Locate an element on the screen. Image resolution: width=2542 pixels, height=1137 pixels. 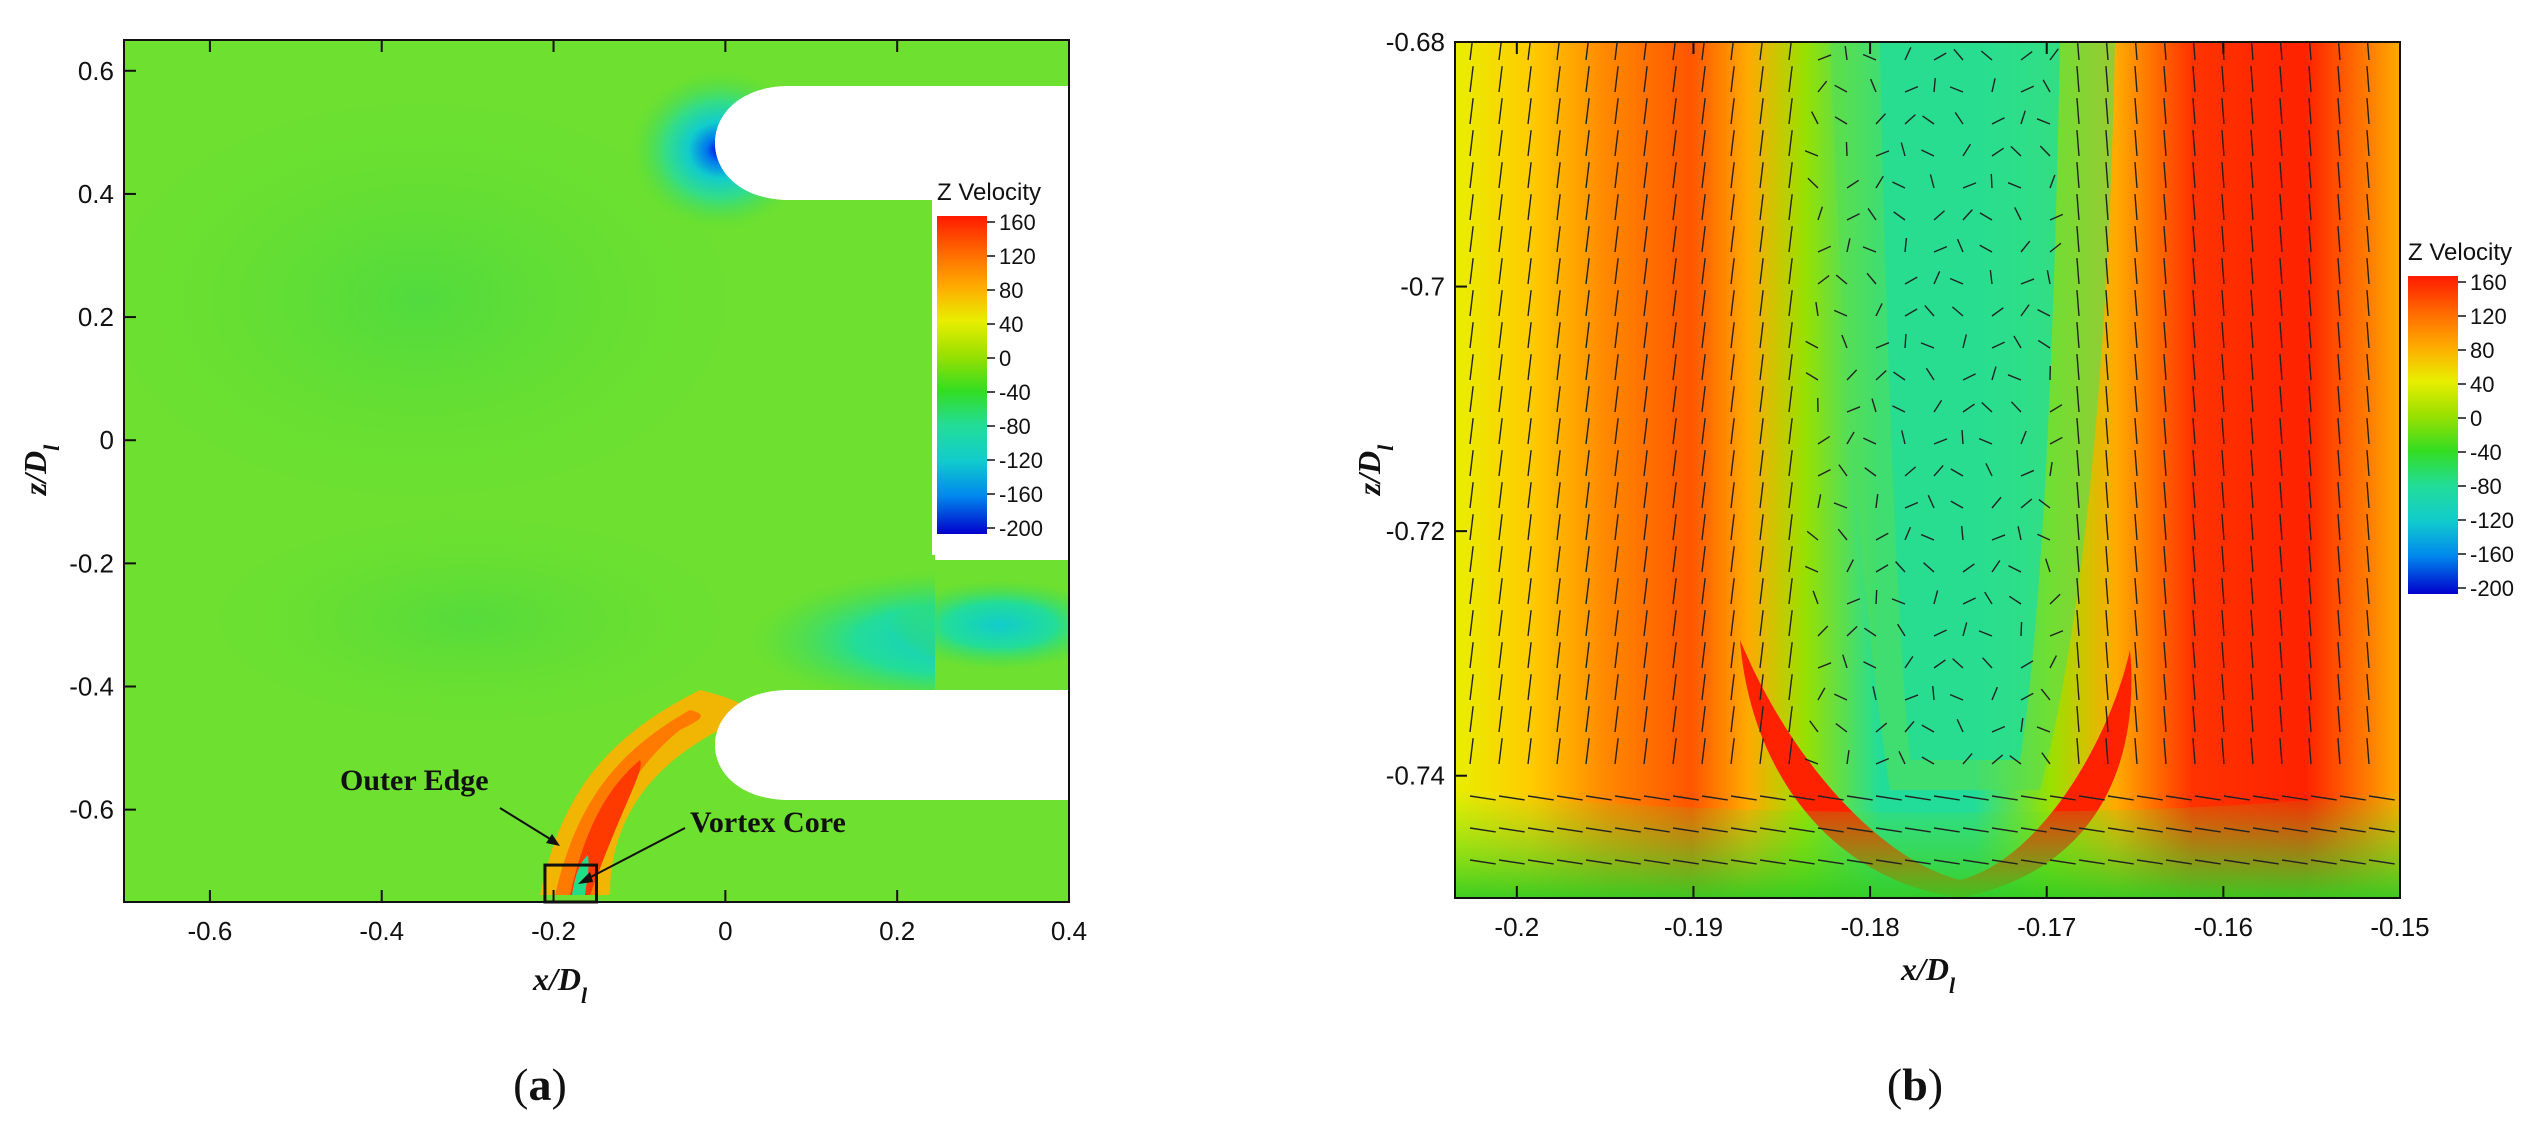
zoom-box is located at coordinates (570, 883).